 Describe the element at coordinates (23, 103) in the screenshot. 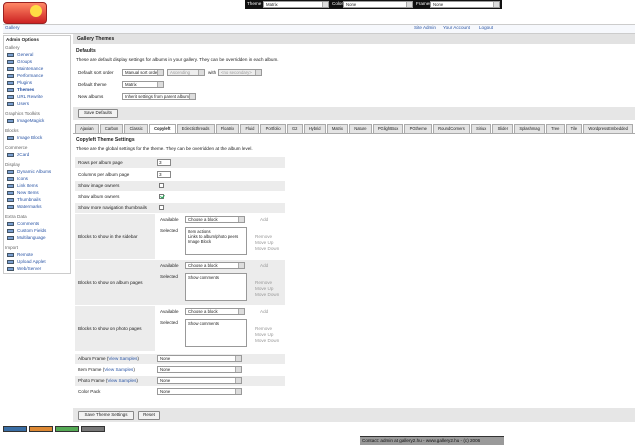

I see `sidebar-link: Users` at that location.